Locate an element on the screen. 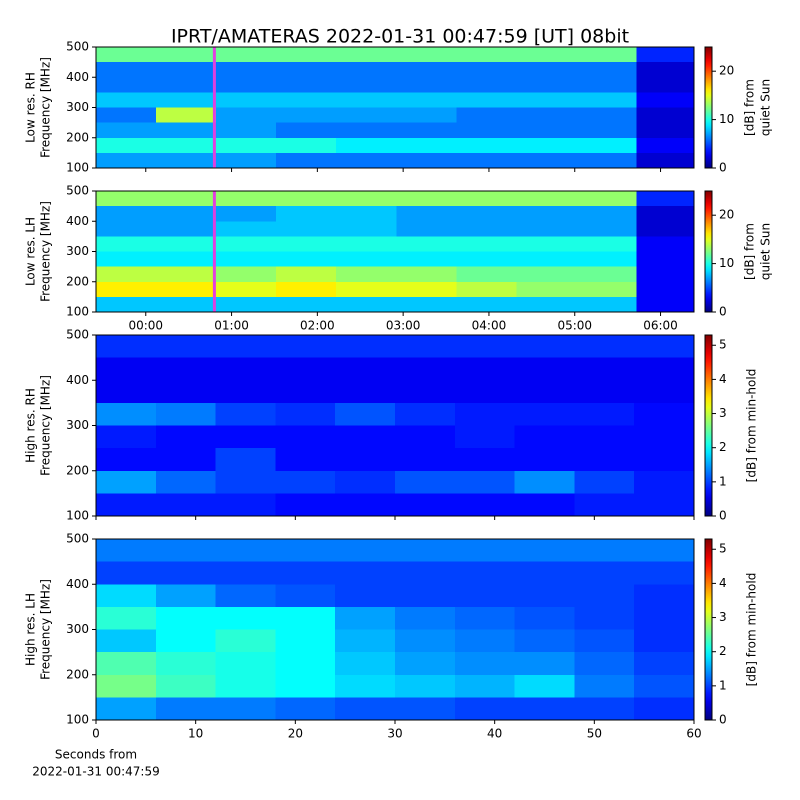 This screenshot has width=800, height=800. y-tick-label: 200 is located at coordinates (77, 470).